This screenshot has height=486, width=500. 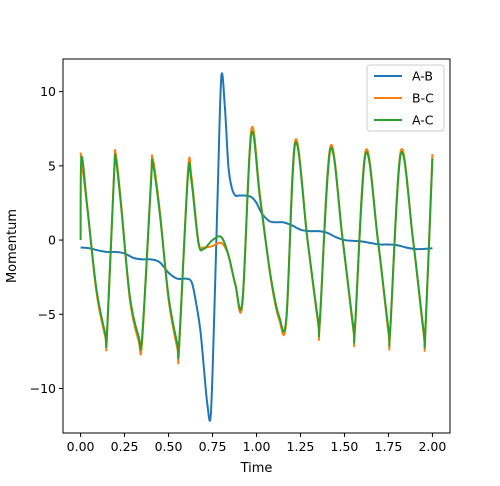 What do you see at coordinates (389, 446) in the screenshot?
I see `x-tick-label: 1.75` at bounding box center [389, 446].